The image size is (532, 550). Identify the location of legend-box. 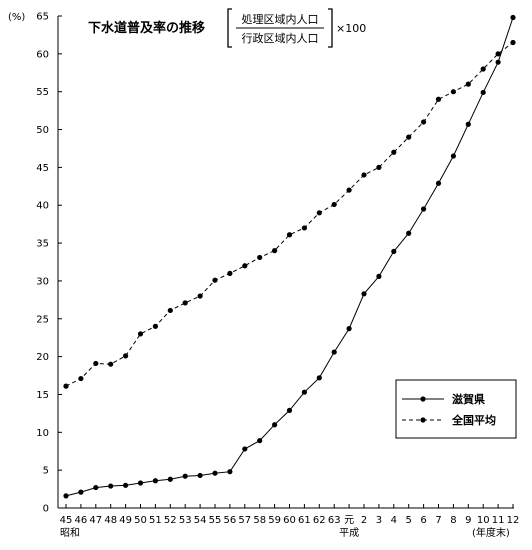
(456, 409).